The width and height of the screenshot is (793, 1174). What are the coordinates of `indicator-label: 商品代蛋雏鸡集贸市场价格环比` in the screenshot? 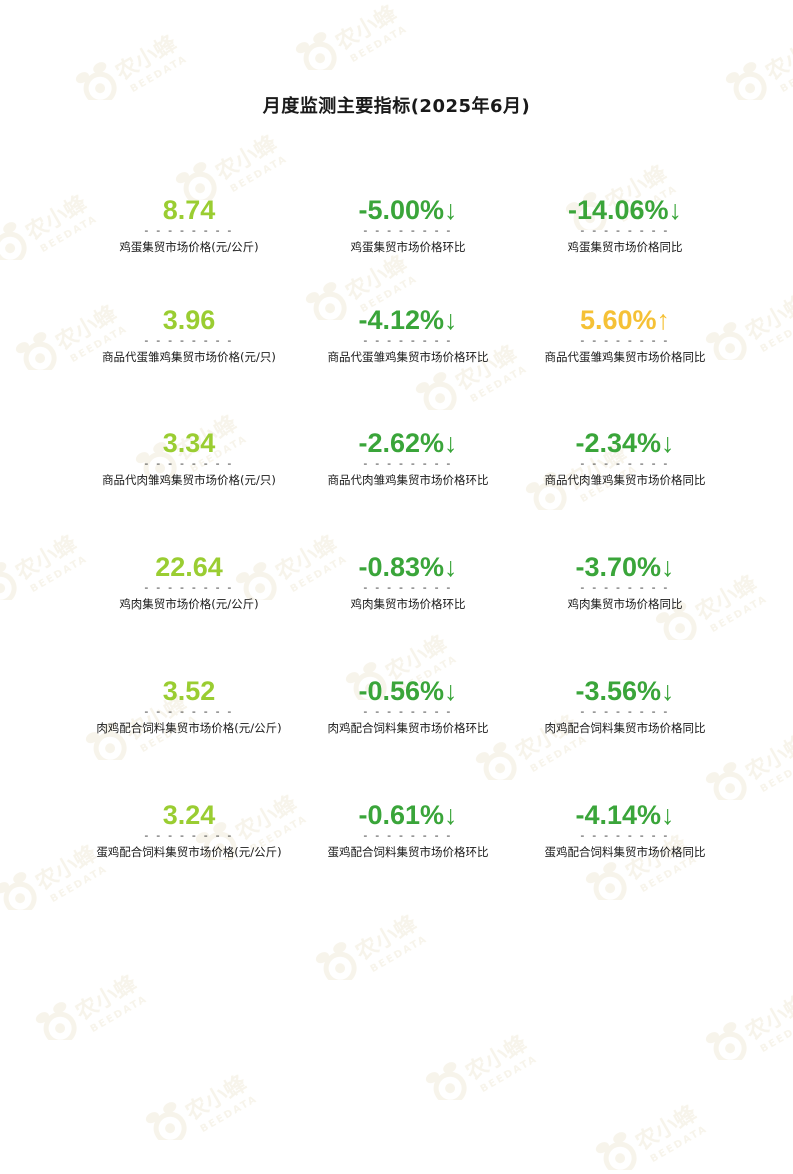 It's located at (408, 357).